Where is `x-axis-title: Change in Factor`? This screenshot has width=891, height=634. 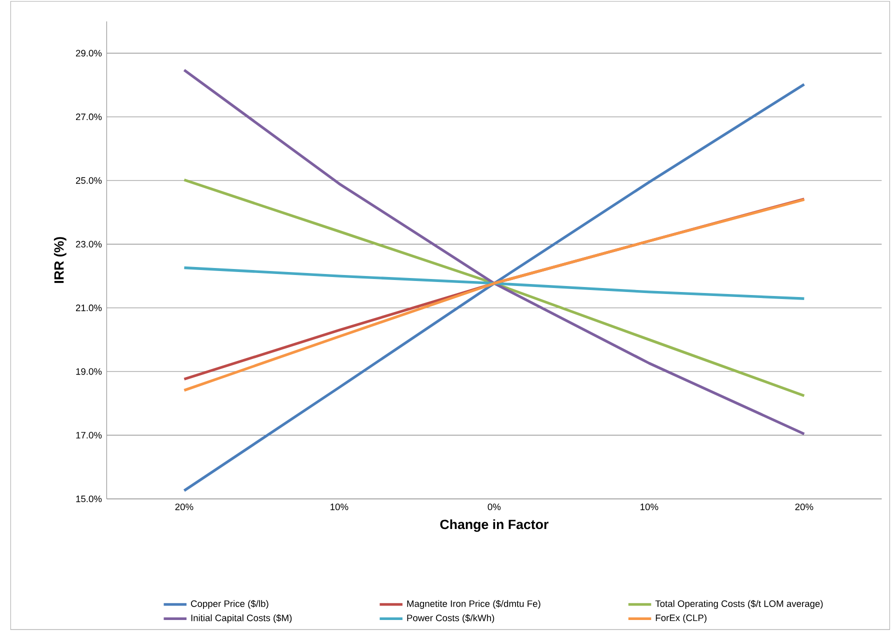 x-axis-title: Change in Factor is located at coordinates (494, 526).